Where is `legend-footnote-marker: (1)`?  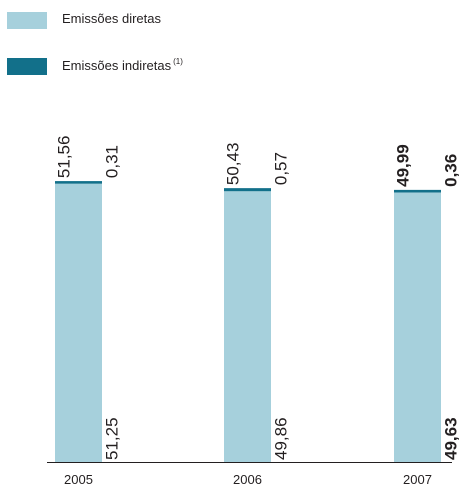 legend-footnote-marker: (1) is located at coordinates (178, 61).